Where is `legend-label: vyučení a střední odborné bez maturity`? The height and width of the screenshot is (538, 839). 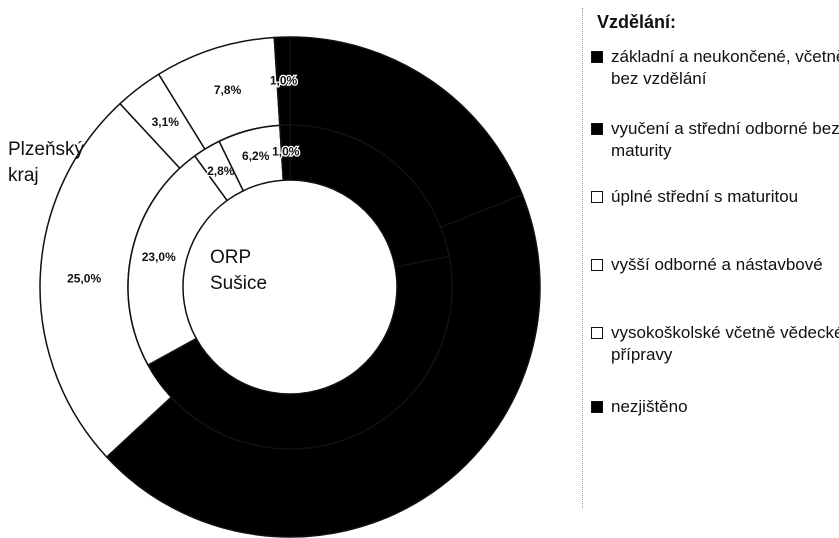 legend-label: vyučení a střední odborné bez maturity is located at coordinates (725, 139).